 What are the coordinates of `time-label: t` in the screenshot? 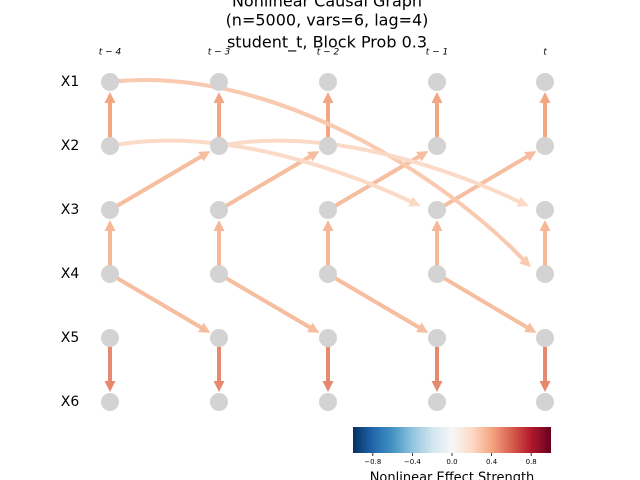 It's located at (545, 53).